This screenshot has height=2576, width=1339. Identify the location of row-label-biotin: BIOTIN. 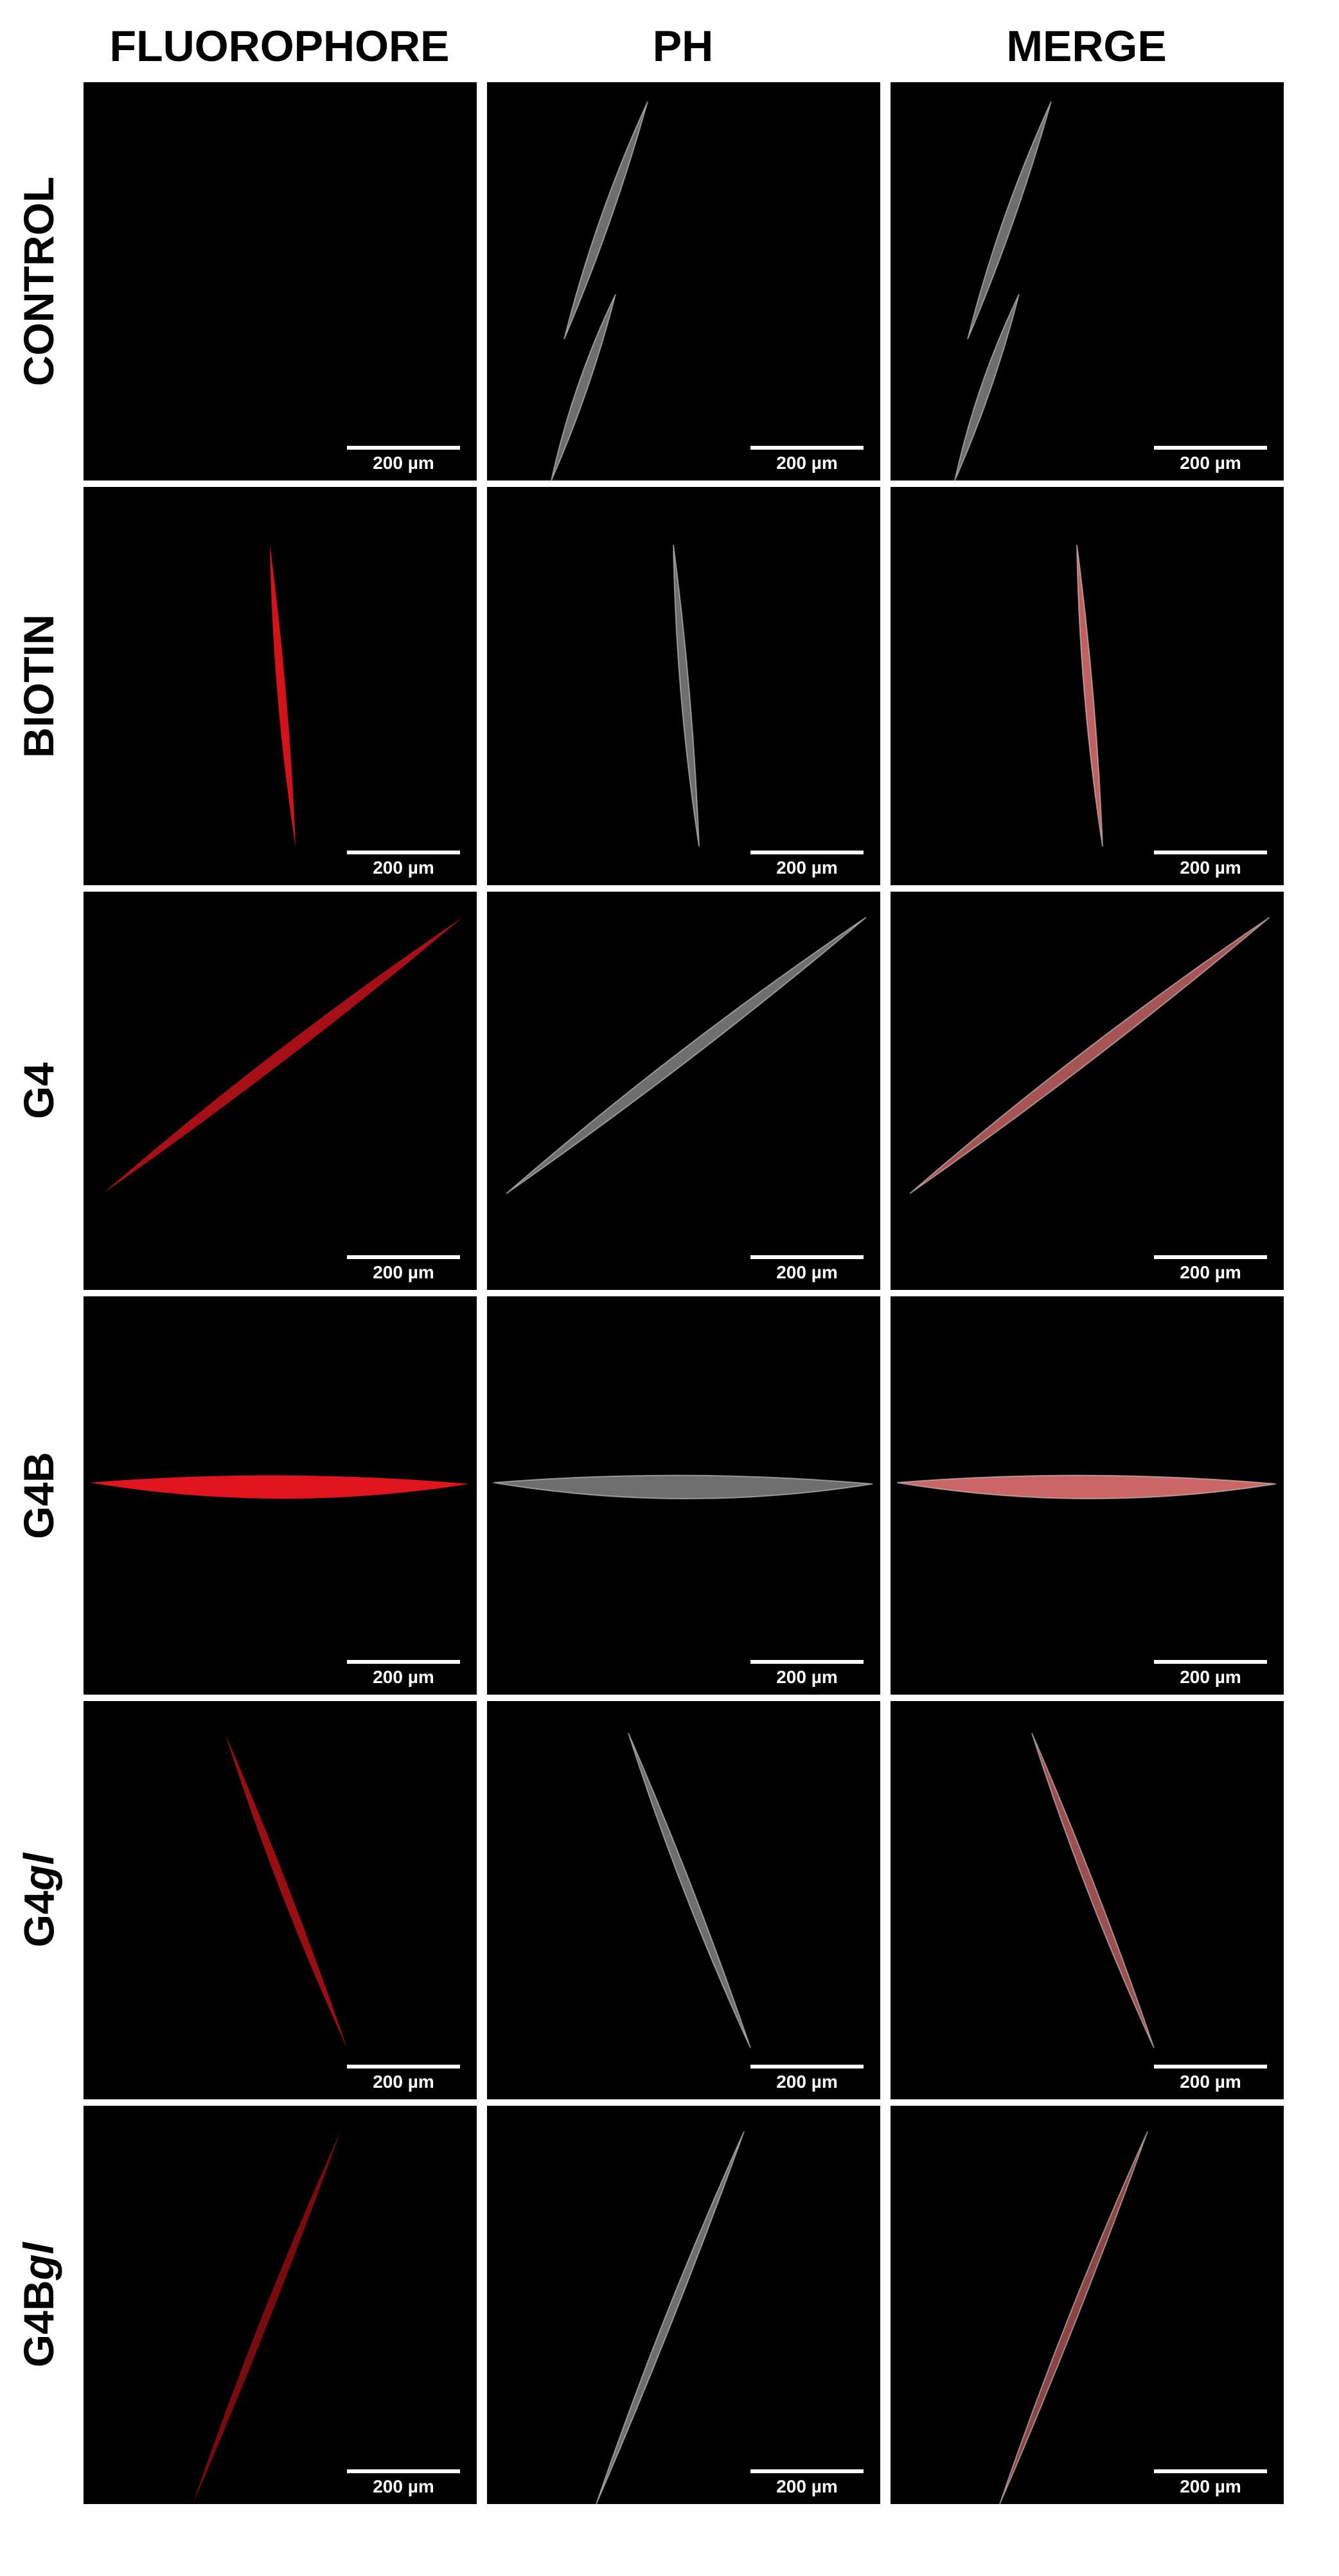
(38, 686).